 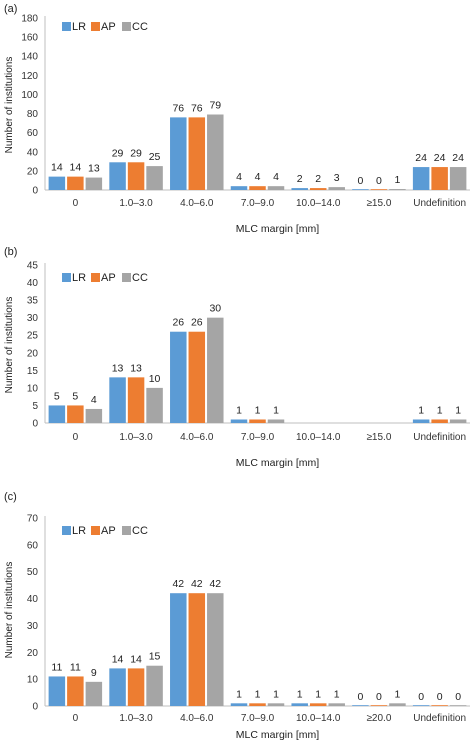 I want to click on y-axis-label-2: Number of institutions, so click(x=9, y=345).